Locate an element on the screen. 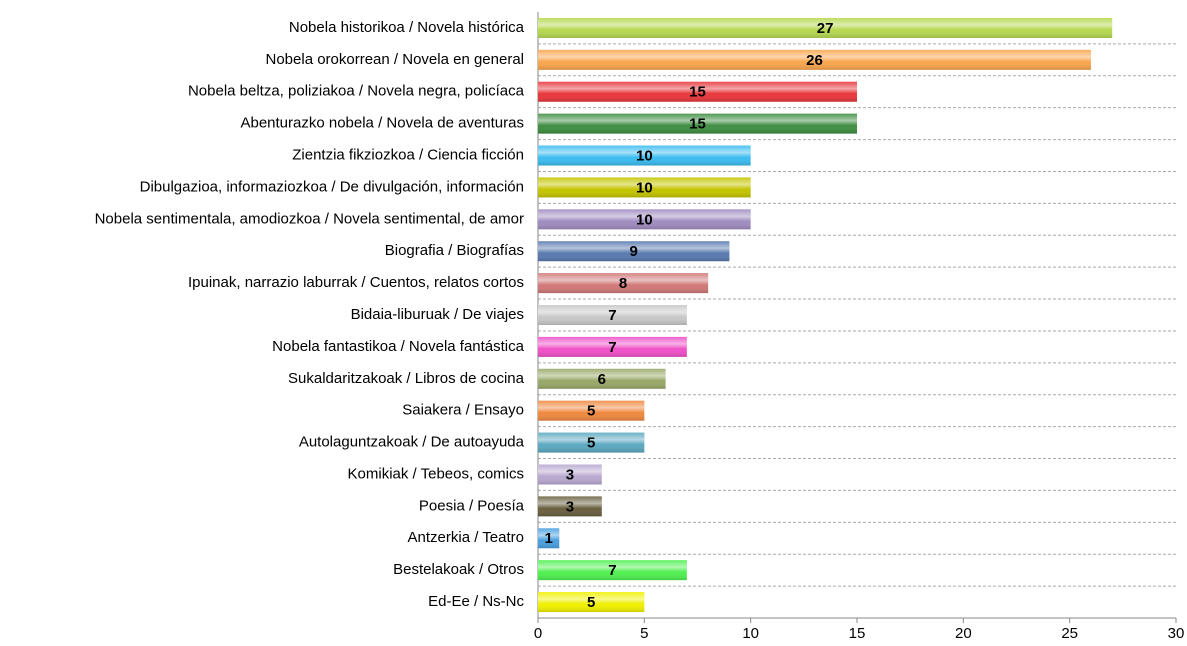  y-tick-label: Komikiak / Tebeos, comics is located at coordinates (436, 473).